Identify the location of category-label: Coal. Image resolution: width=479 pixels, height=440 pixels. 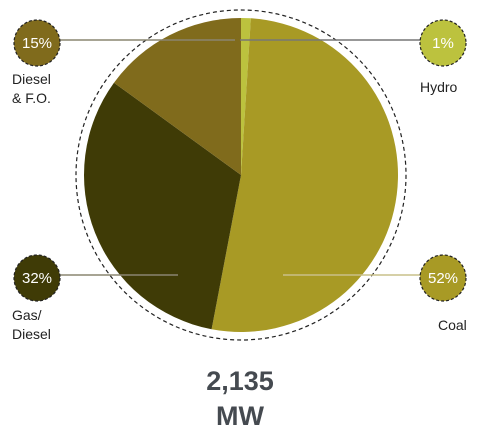
(452, 325).